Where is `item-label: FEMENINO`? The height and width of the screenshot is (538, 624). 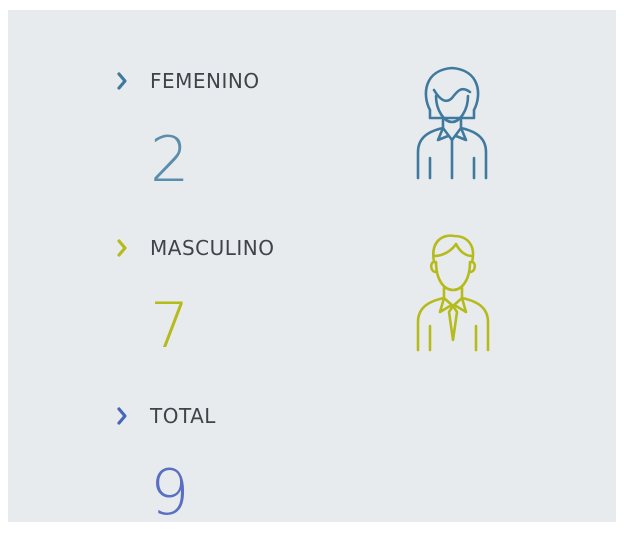 item-label: FEMENINO is located at coordinates (205, 81).